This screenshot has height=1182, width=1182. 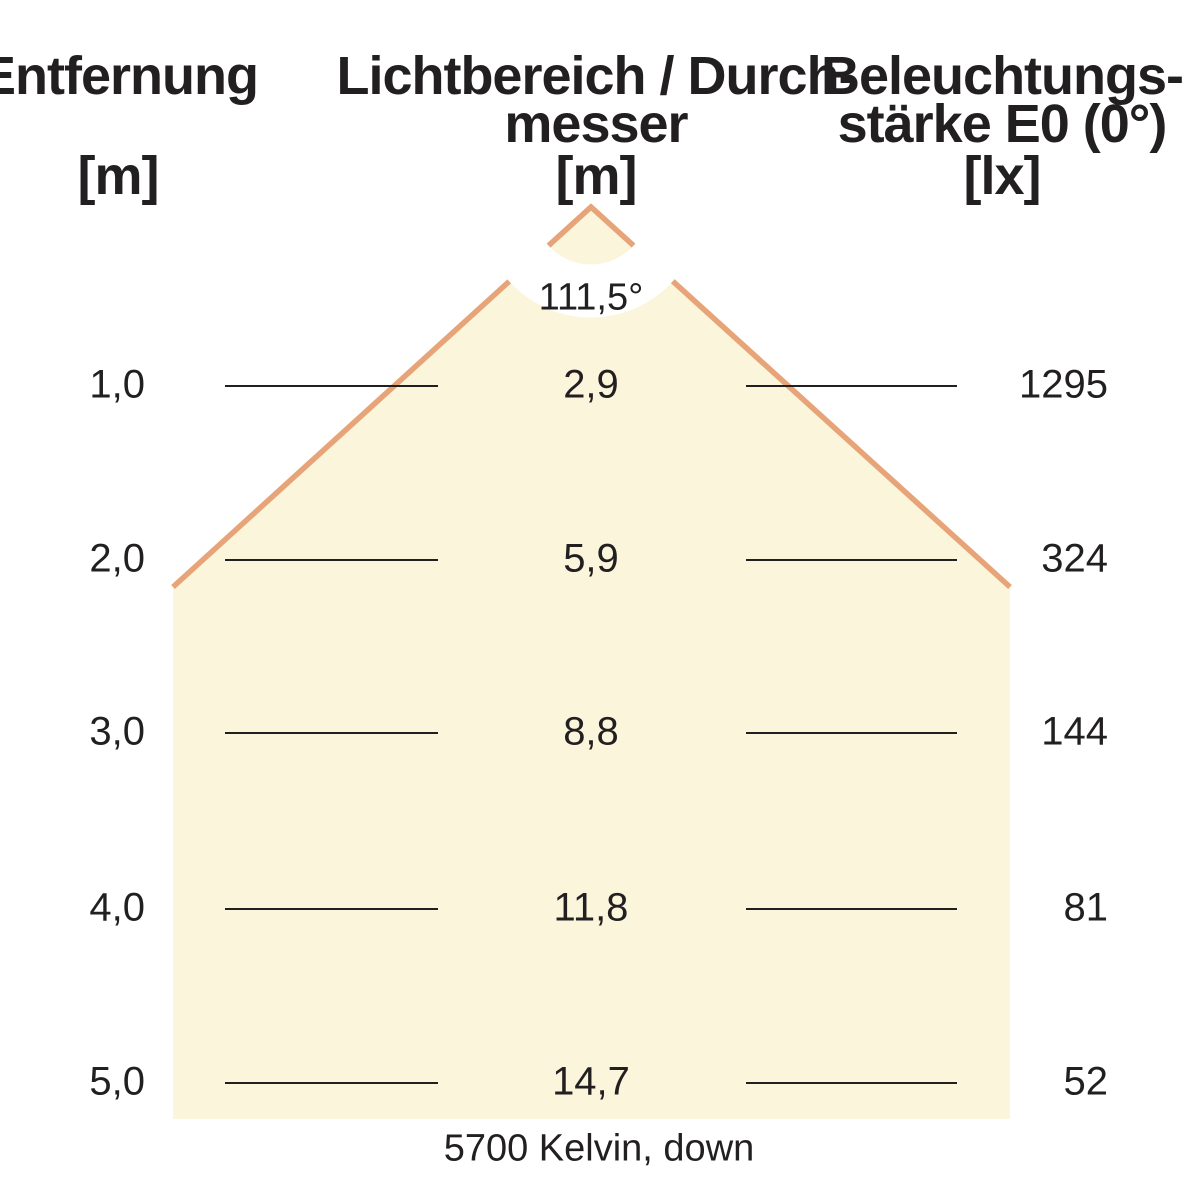 I want to click on diameter-value: 11,8, so click(x=591, y=907).